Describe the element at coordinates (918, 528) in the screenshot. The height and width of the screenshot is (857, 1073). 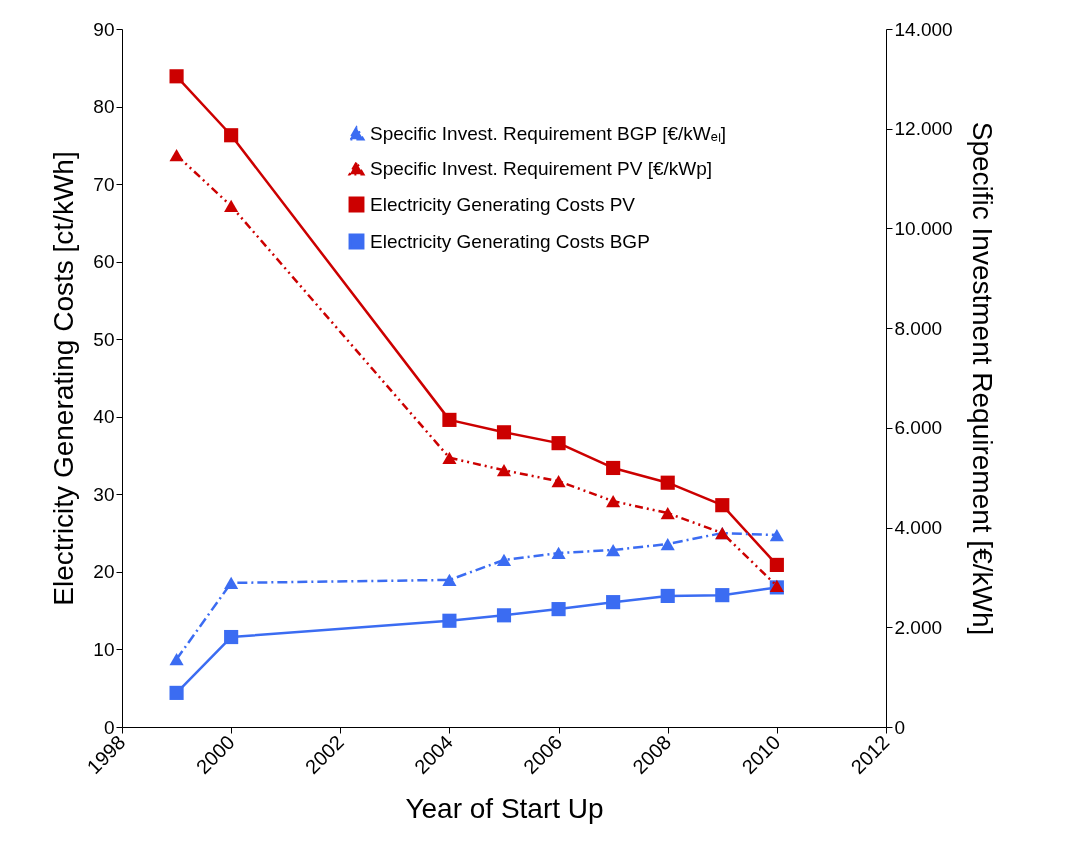
I see `y2-tick-label: 4.000` at that location.